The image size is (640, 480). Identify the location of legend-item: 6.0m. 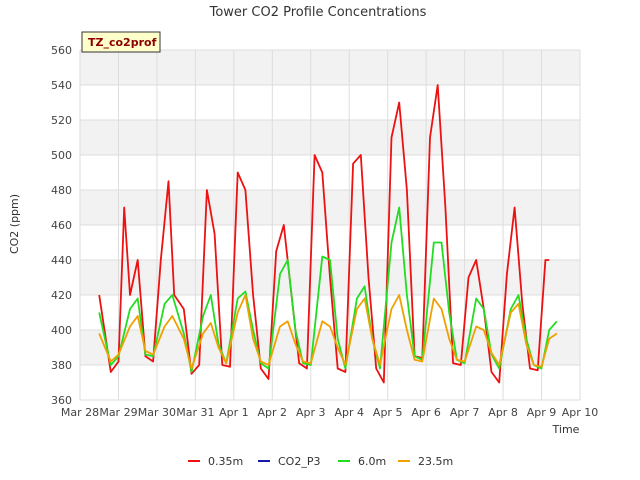
(362, 461).